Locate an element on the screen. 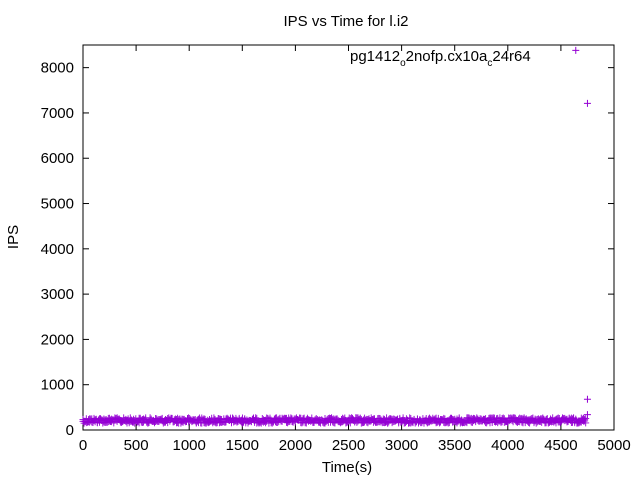  data-points is located at coordinates (581, 232).